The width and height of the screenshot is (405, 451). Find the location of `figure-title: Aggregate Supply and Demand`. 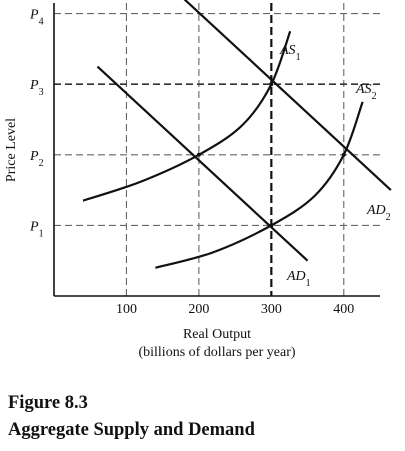

figure-title: Aggregate Supply and Demand is located at coordinates (131, 430).